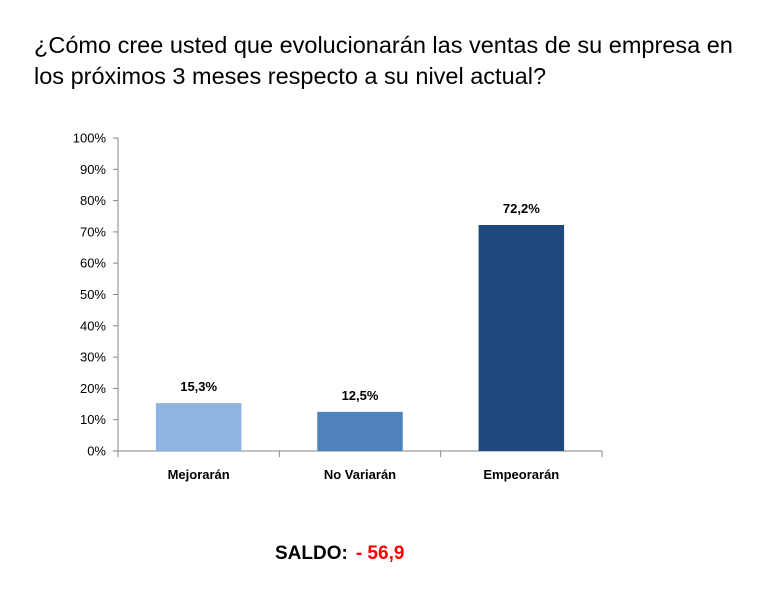  I want to click on y-tick-label: 20%, so click(93, 388).